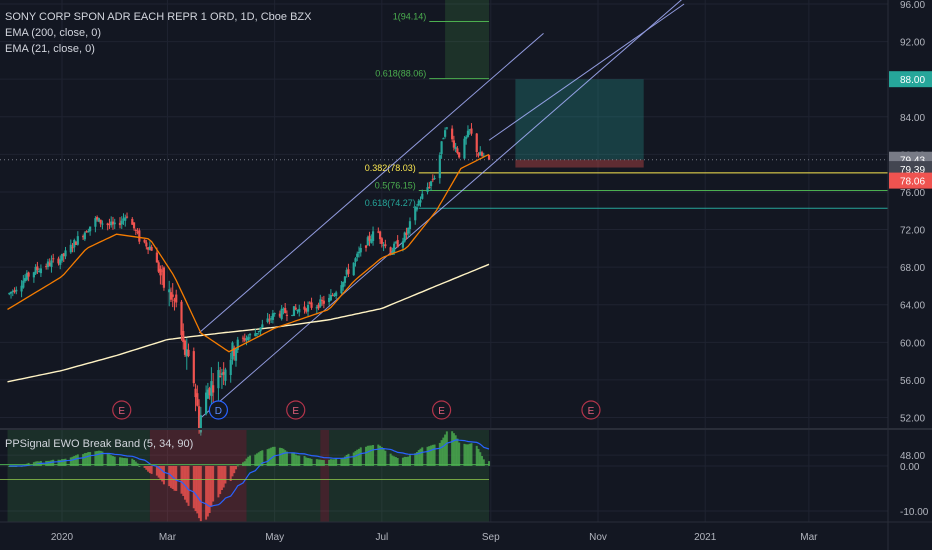 The width and height of the screenshot is (932, 550). What do you see at coordinates (218, 411) in the screenshot?
I see `event-letter: D` at bounding box center [218, 411].